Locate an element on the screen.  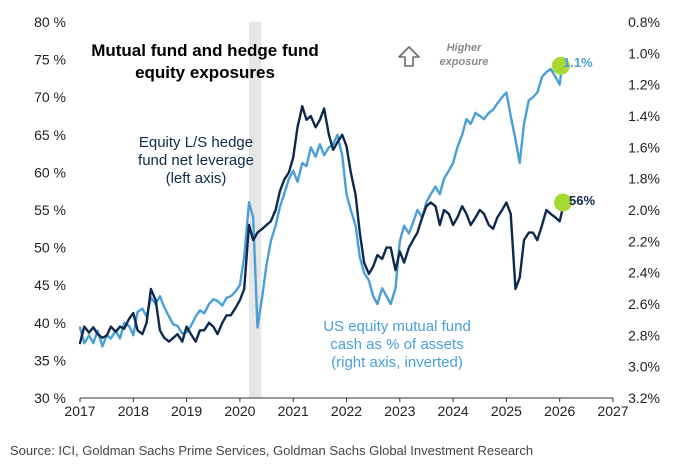
x-tick-label: 2020 is located at coordinates (239, 411).